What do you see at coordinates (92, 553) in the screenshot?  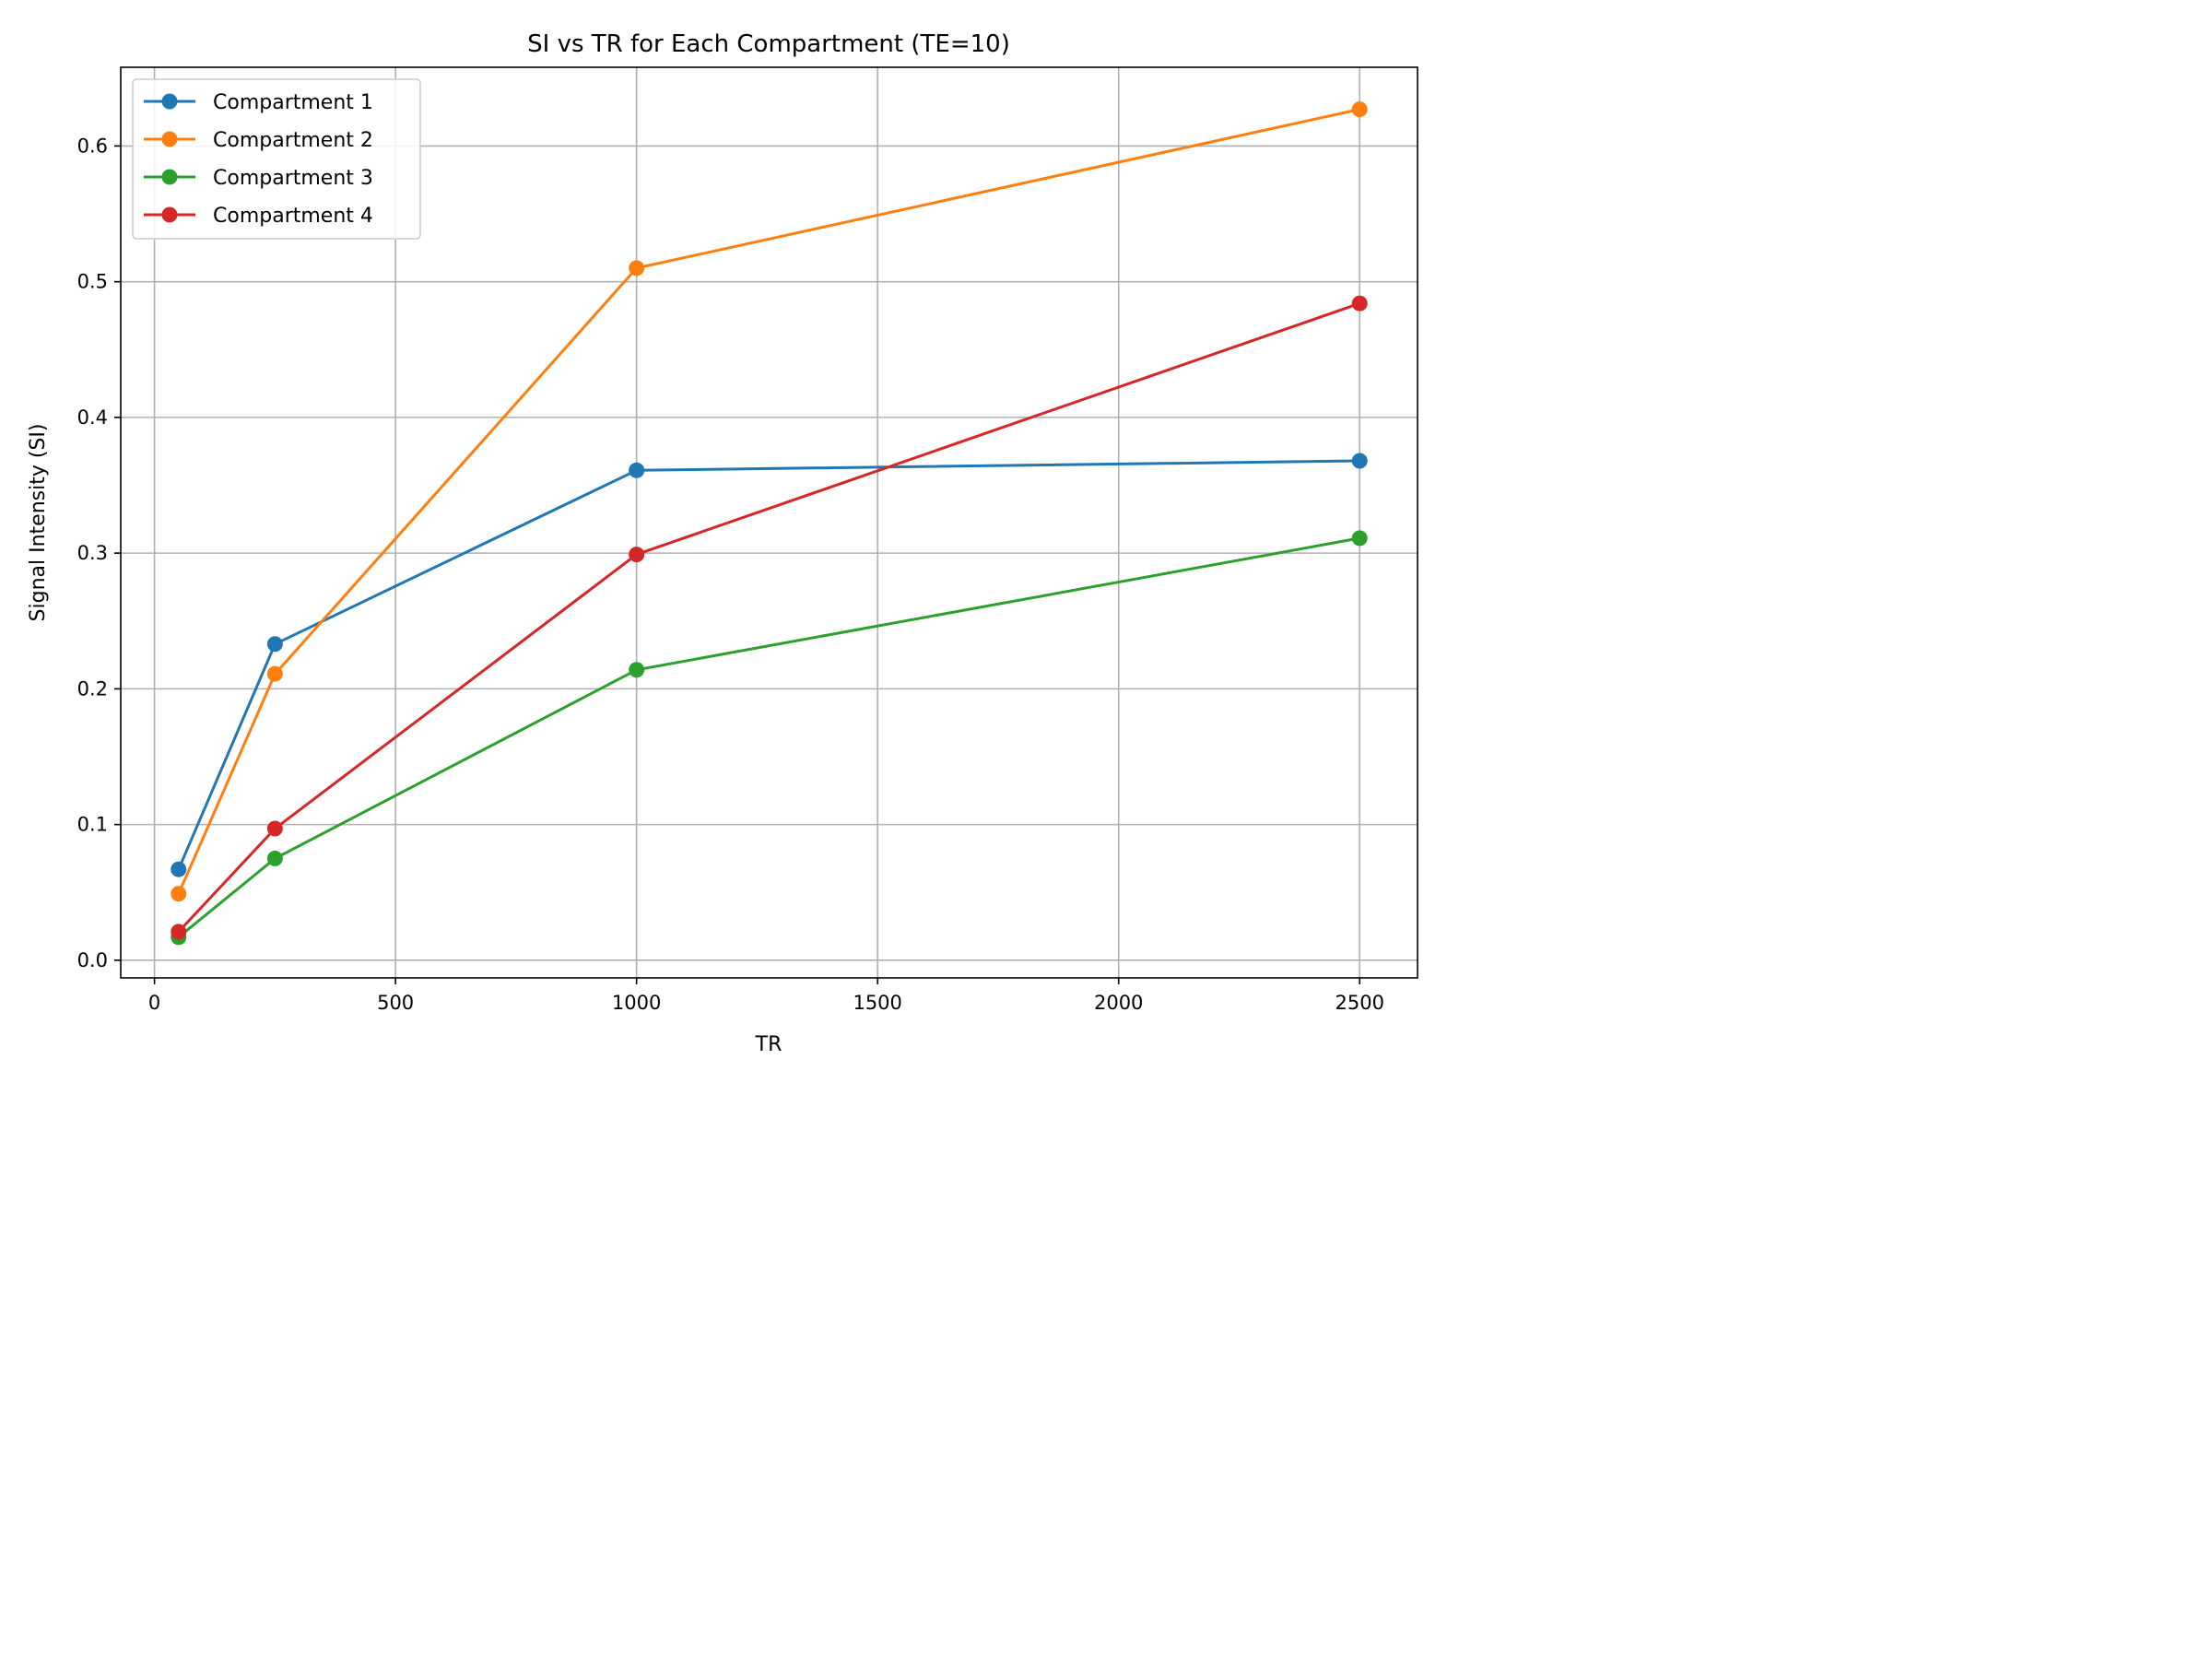 I see `y-tick-label: 0.3` at bounding box center [92, 553].